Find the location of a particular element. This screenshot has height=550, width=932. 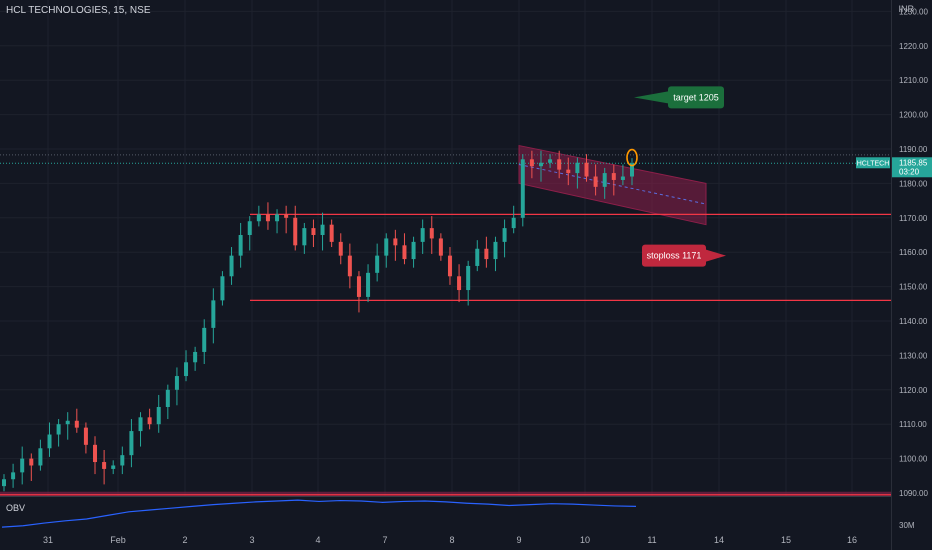

y-tick-label: 1120.00 is located at coordinates (913, 390).